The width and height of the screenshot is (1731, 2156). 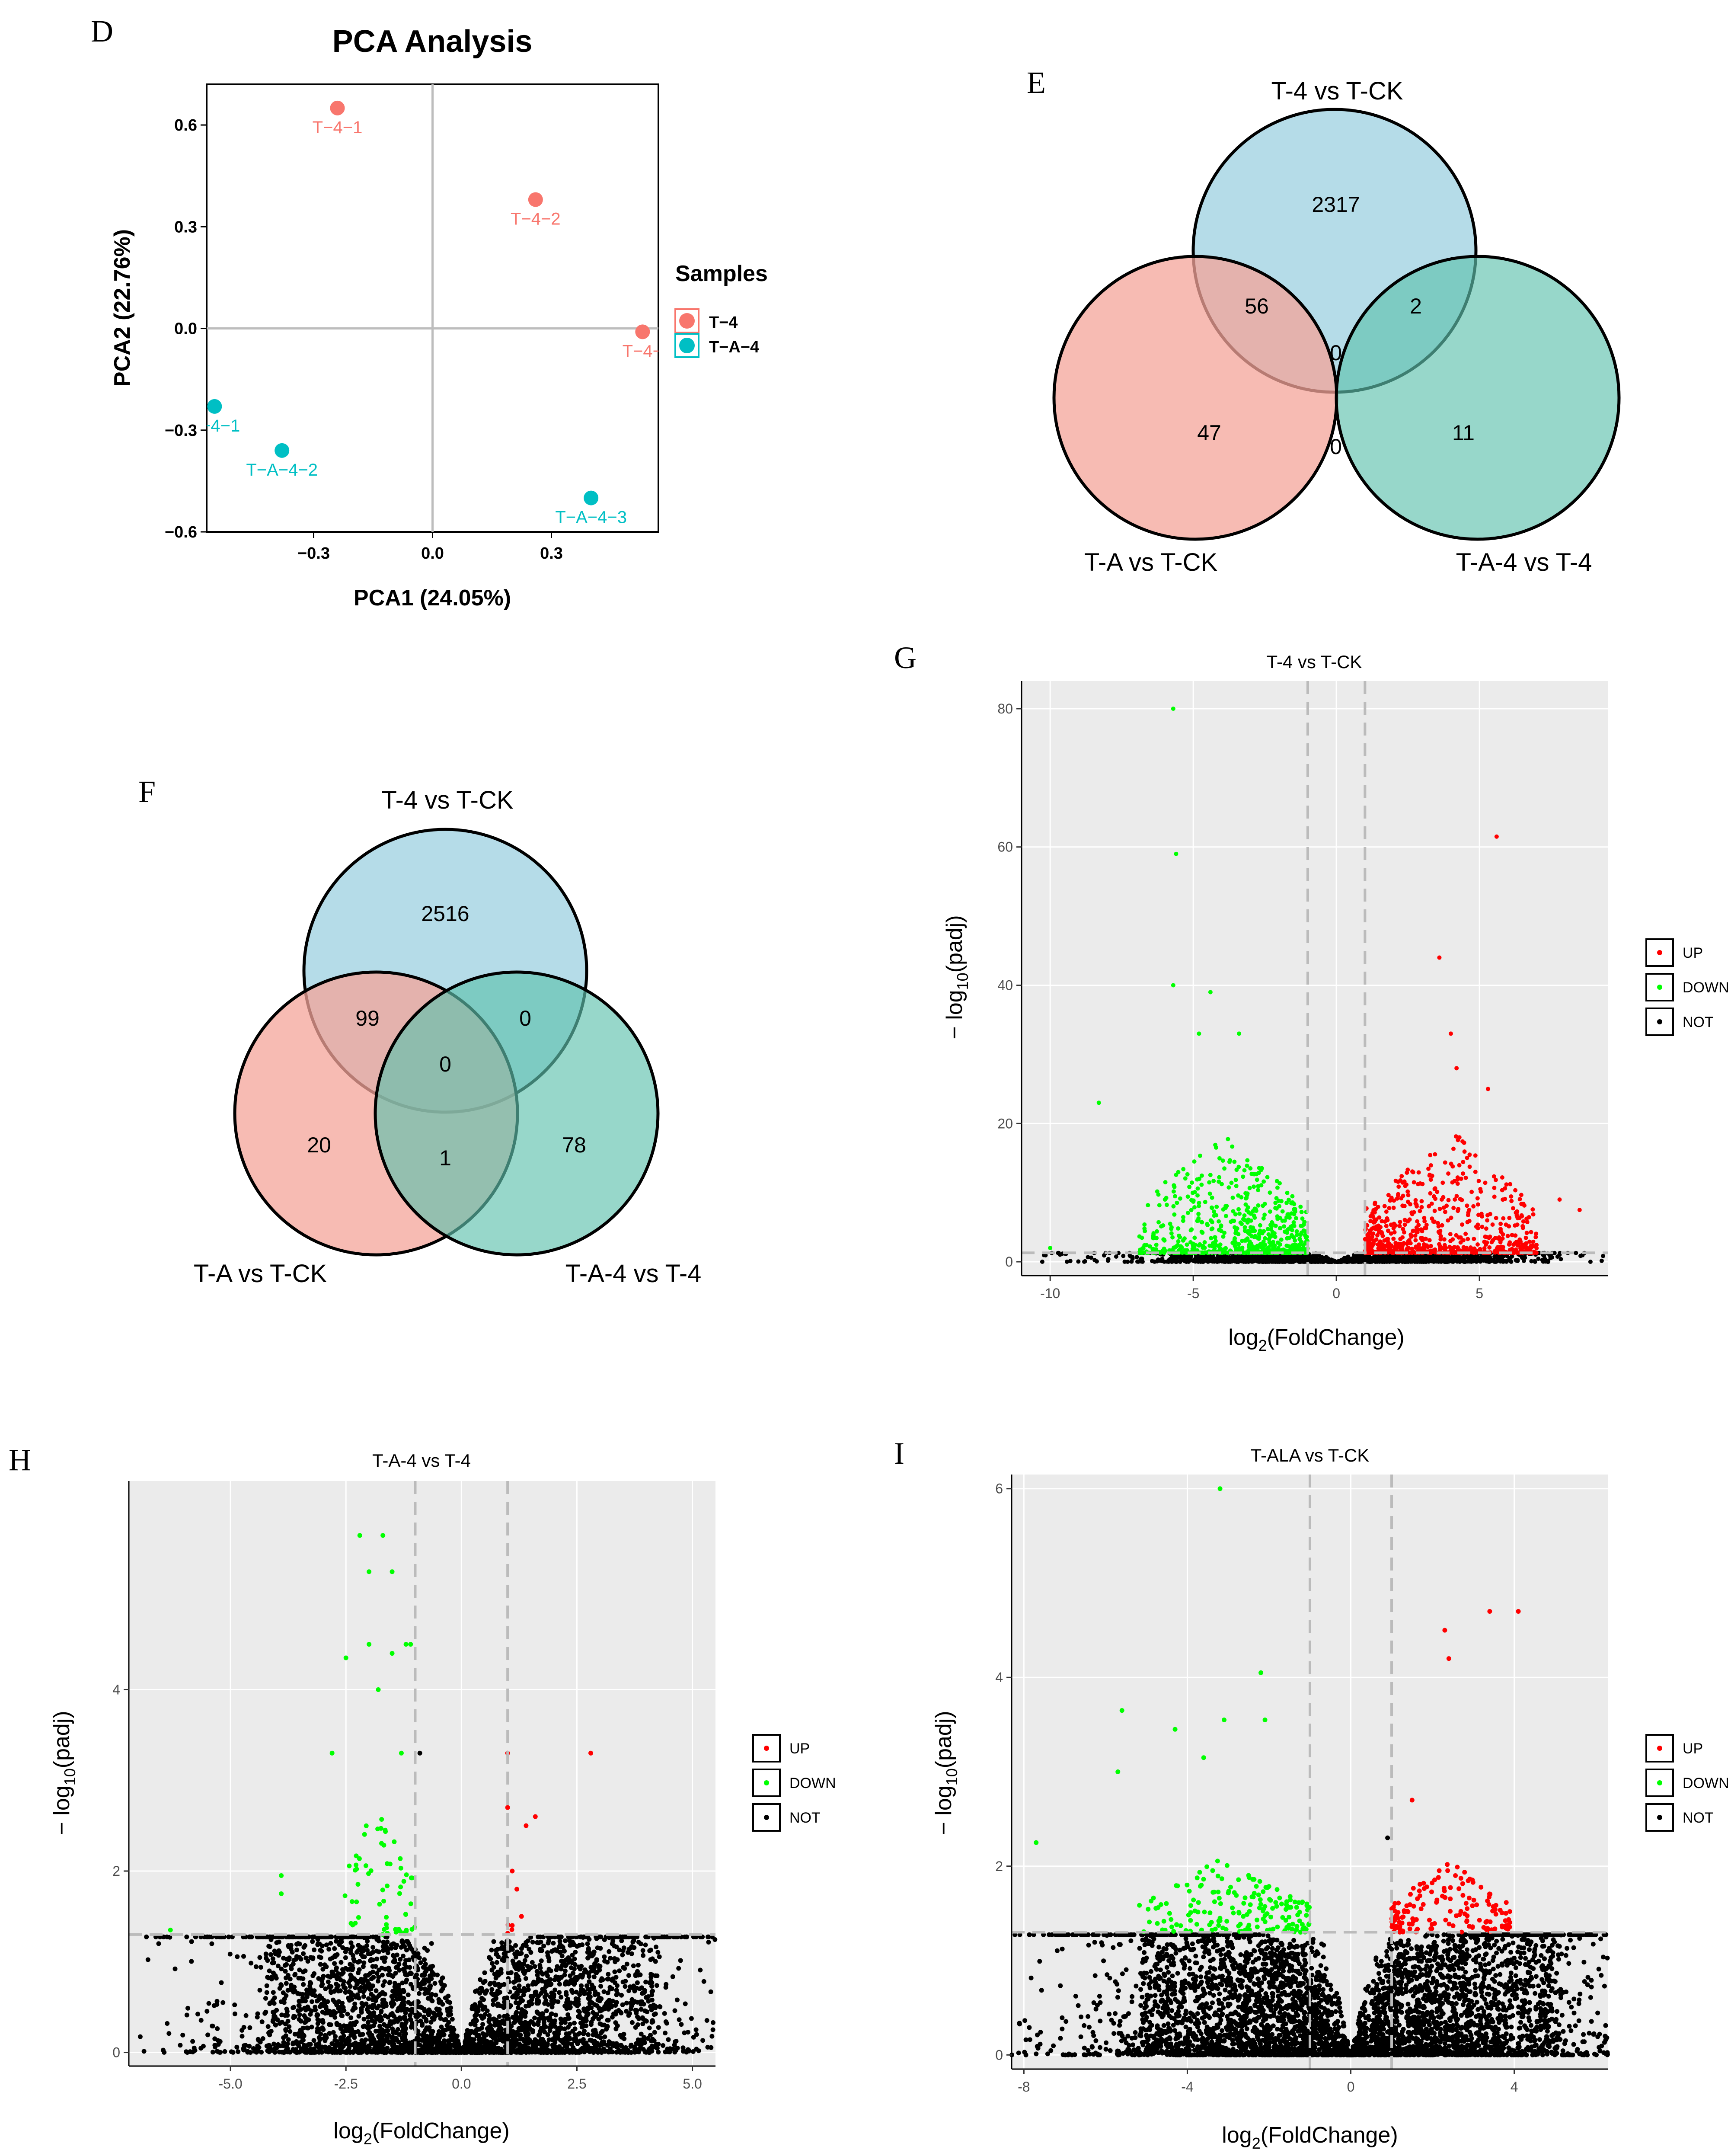 I want to click on pca-x-tick-label: 0.3, so click(x=551, y=553).